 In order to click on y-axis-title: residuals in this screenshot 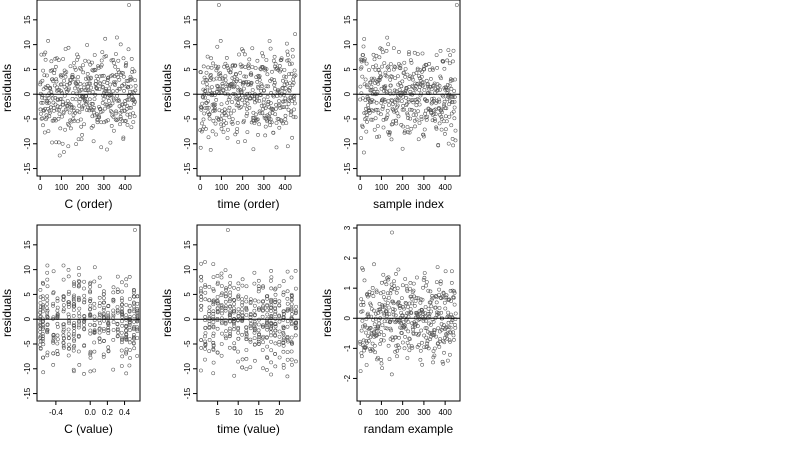, I will do `click(327, 313)`.